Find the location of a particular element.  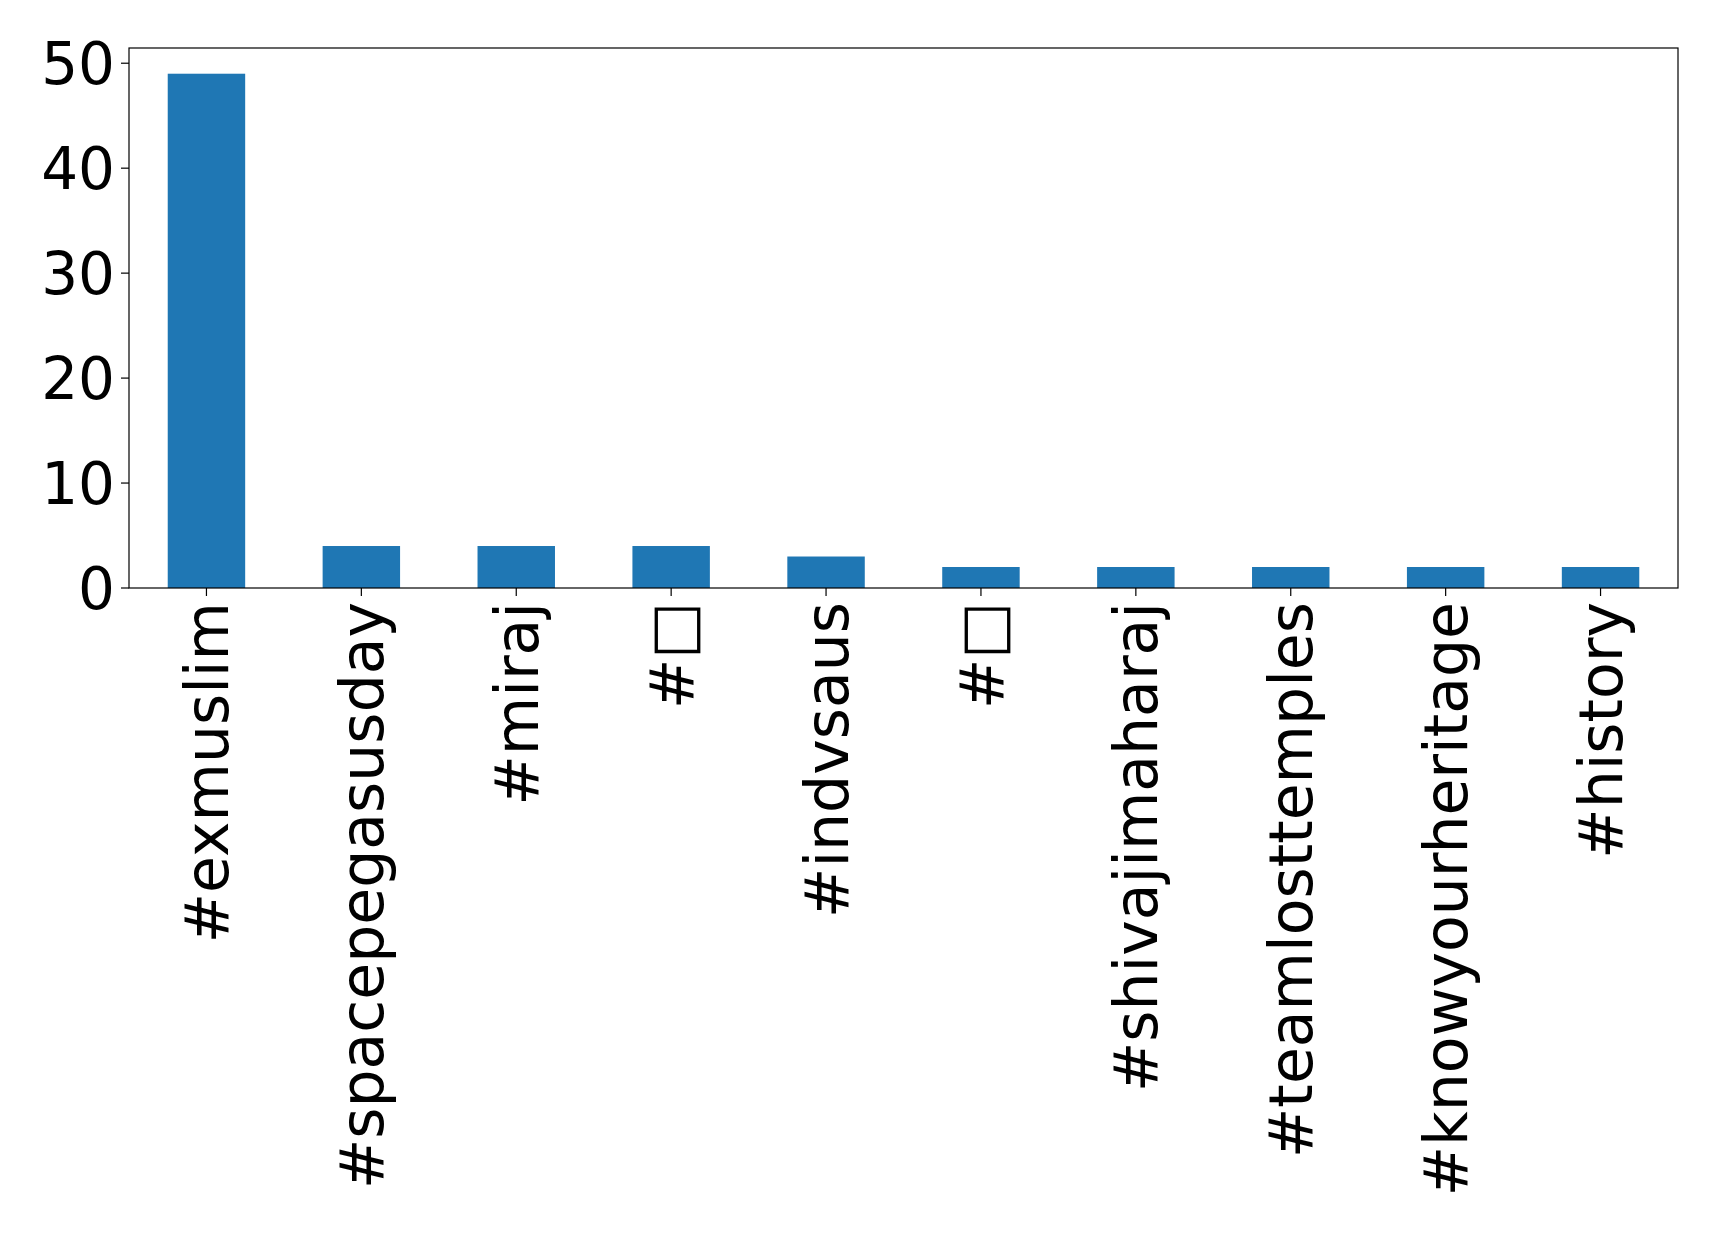

y-tick-label: 30 is located at coordinates (78, 274).